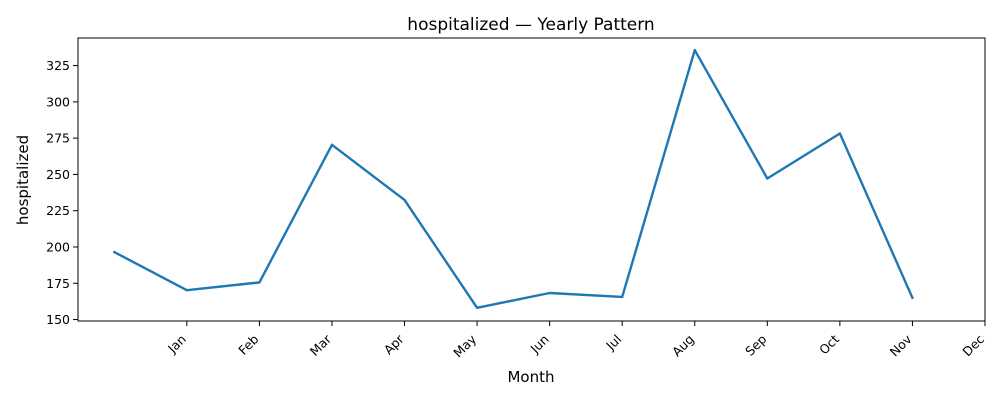  Describe the element at coordinates (58, 65) in the screenshot. I see `y-tick-label: 325` at that location.